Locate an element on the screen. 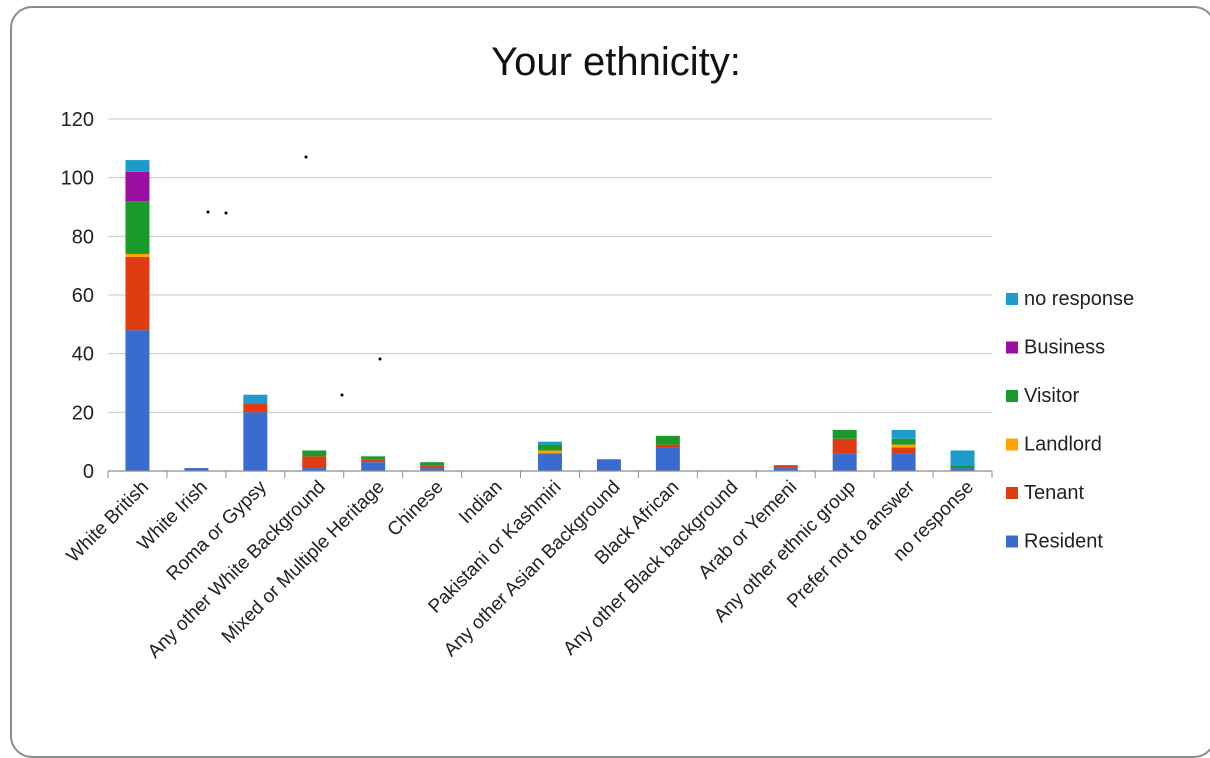 This screenshot has height=758, width=1210. y-tick-label: 120 is located at coordinates (77, 120).